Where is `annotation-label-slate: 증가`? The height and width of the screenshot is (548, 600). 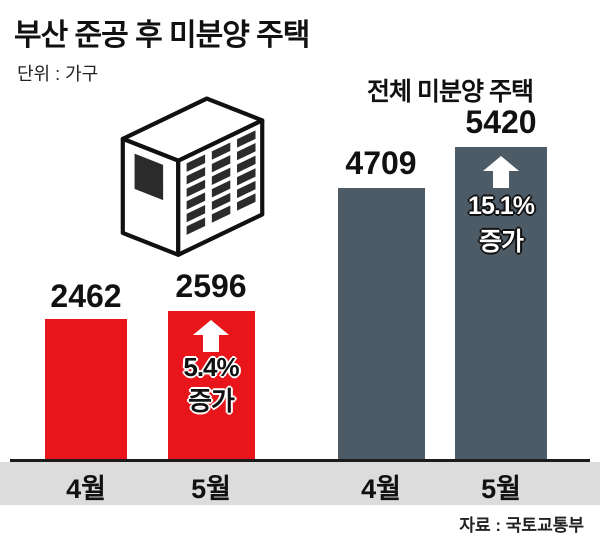 annotation-label-slate: 증가 is located at coordinates (501, 242).